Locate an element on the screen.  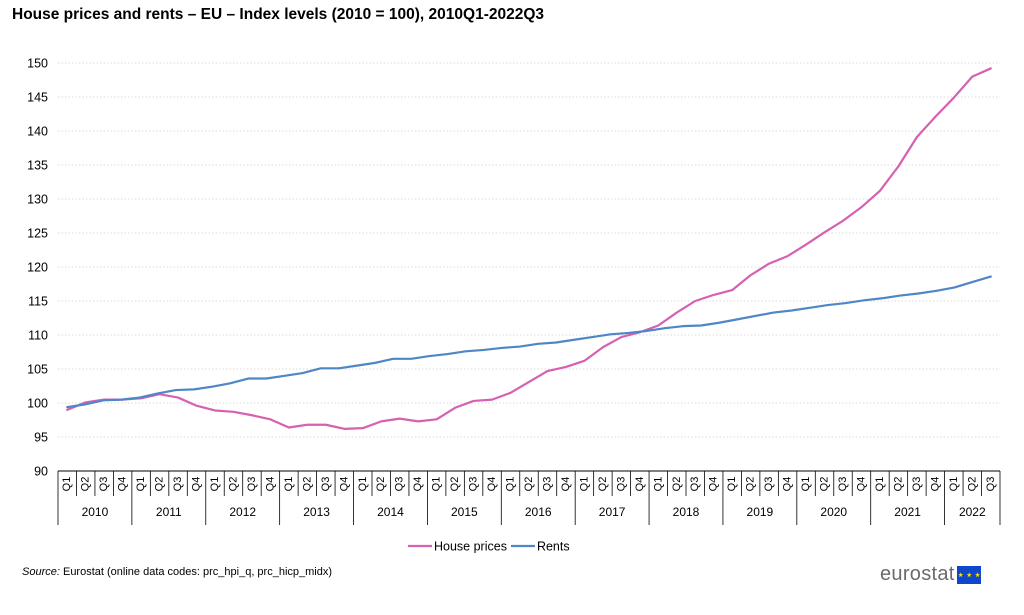
y-axis: 90 95 100 105 110 115 120 125 130 135 140 145 150 is located at coordinates (37, 268).